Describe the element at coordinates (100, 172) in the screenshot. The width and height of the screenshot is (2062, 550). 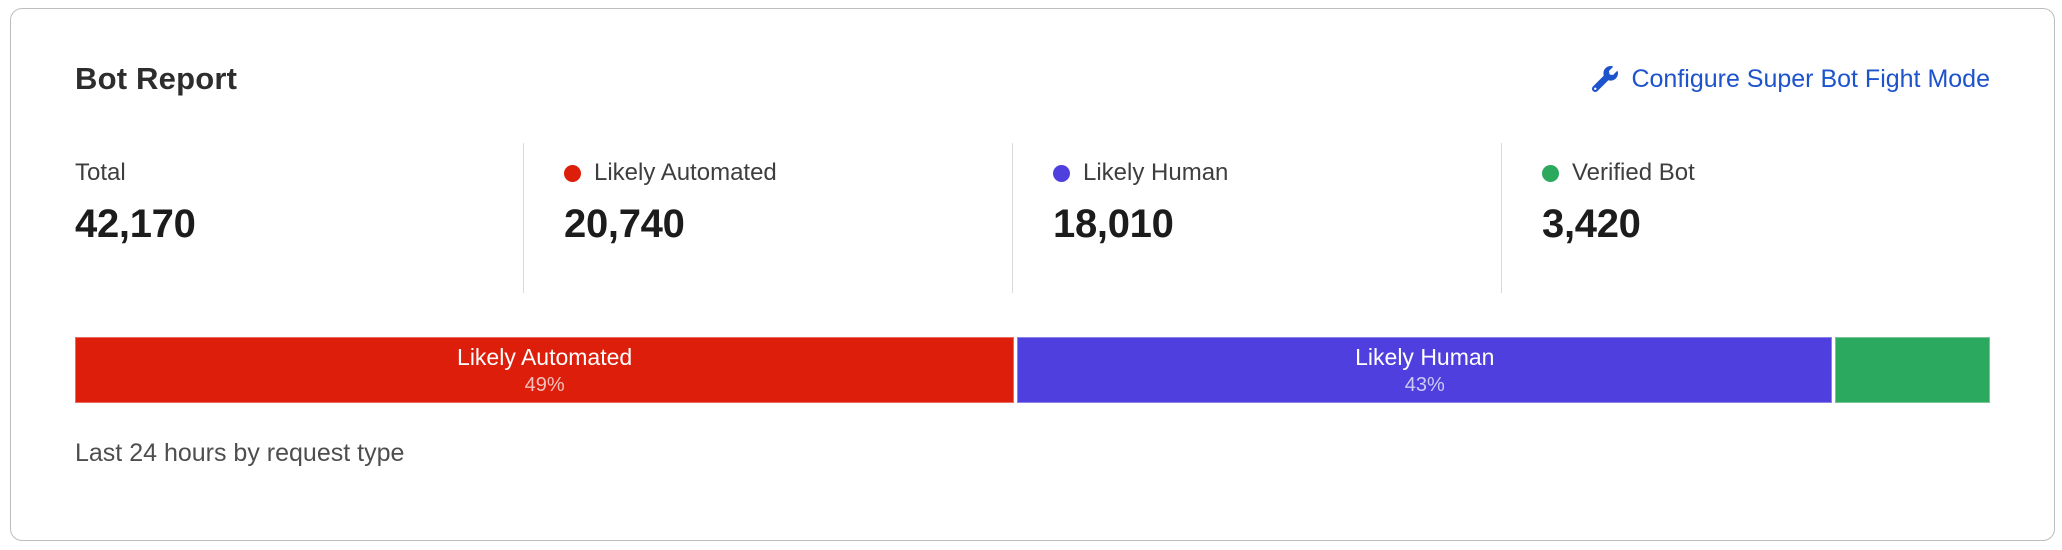
I see `stat-label: Total` at that location.